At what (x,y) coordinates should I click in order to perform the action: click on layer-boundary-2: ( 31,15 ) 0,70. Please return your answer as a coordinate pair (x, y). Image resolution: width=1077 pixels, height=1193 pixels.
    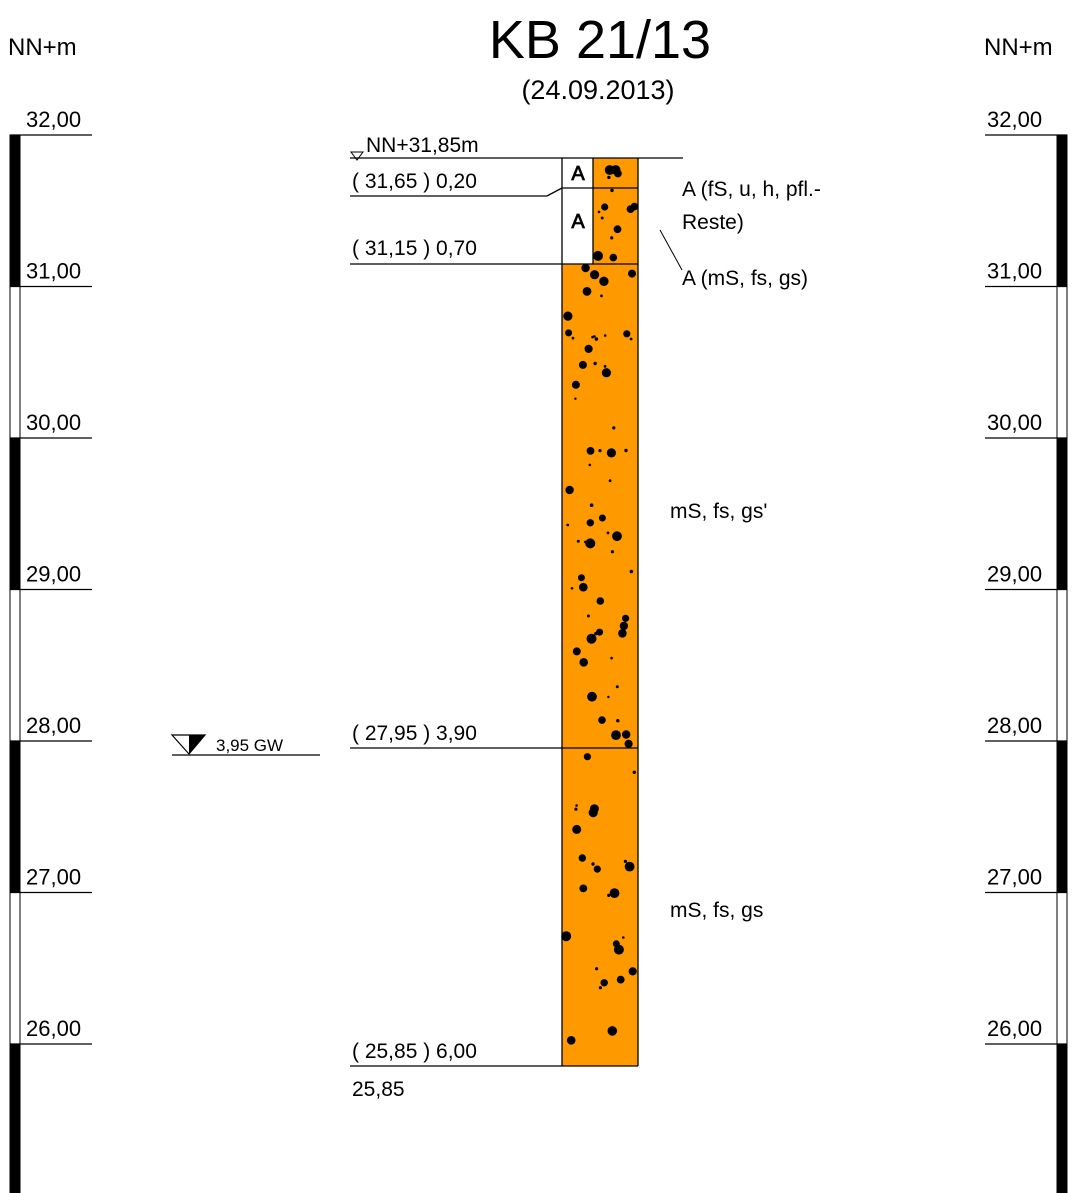
    Looking at the image, I should click on (494, 251).